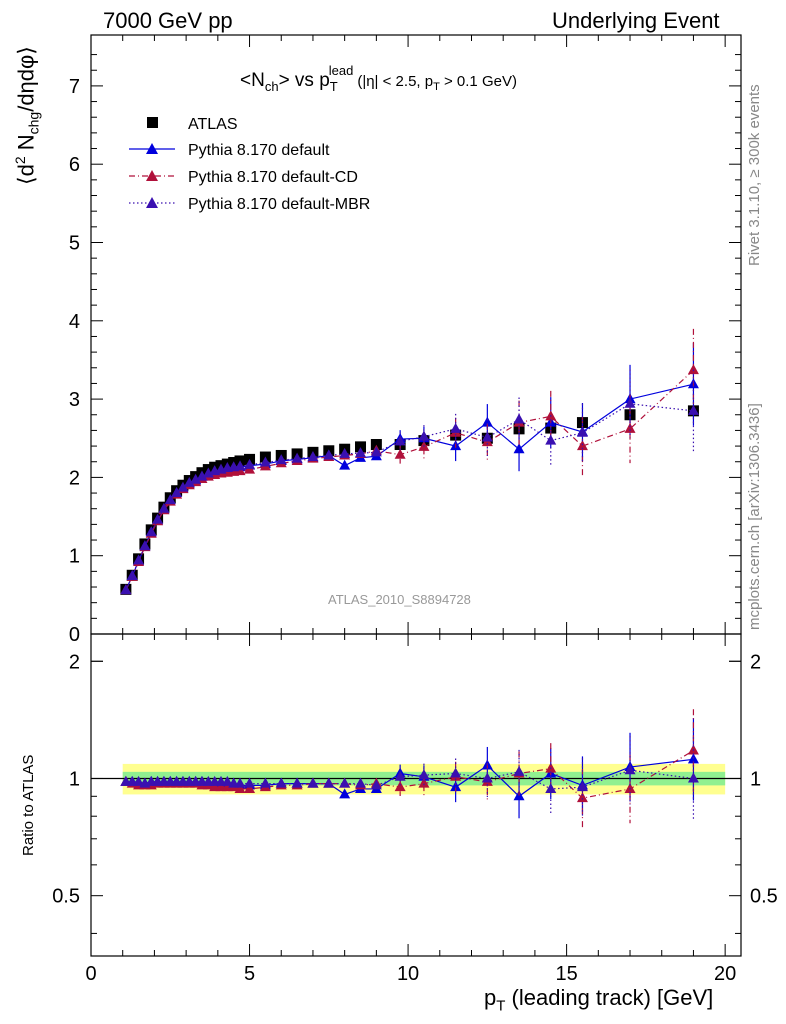  Describe the element at coordinates (399, 599) in the screenshot. I see `watermark: ATLAS_2010_S8894728` at that location.